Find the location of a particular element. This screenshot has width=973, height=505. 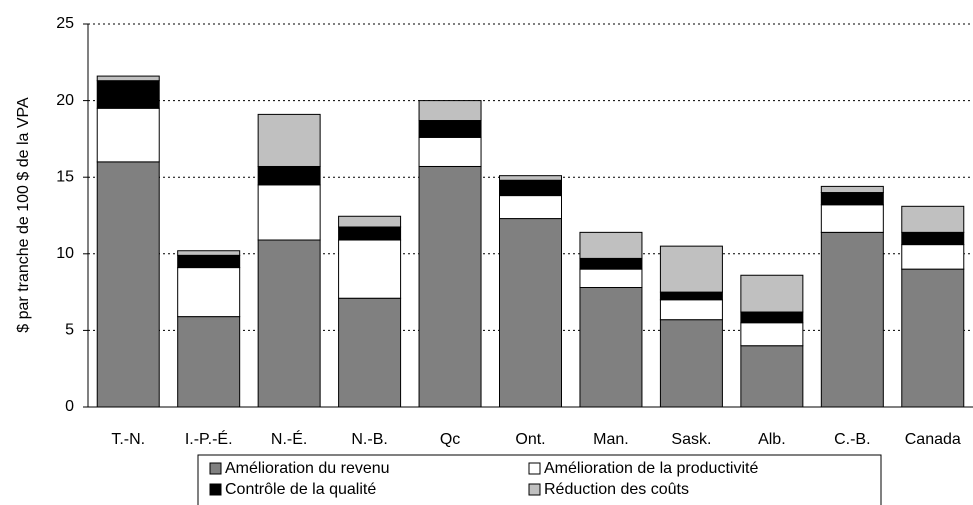

x-tick-label: Qc is located at coordinates (450, 439).